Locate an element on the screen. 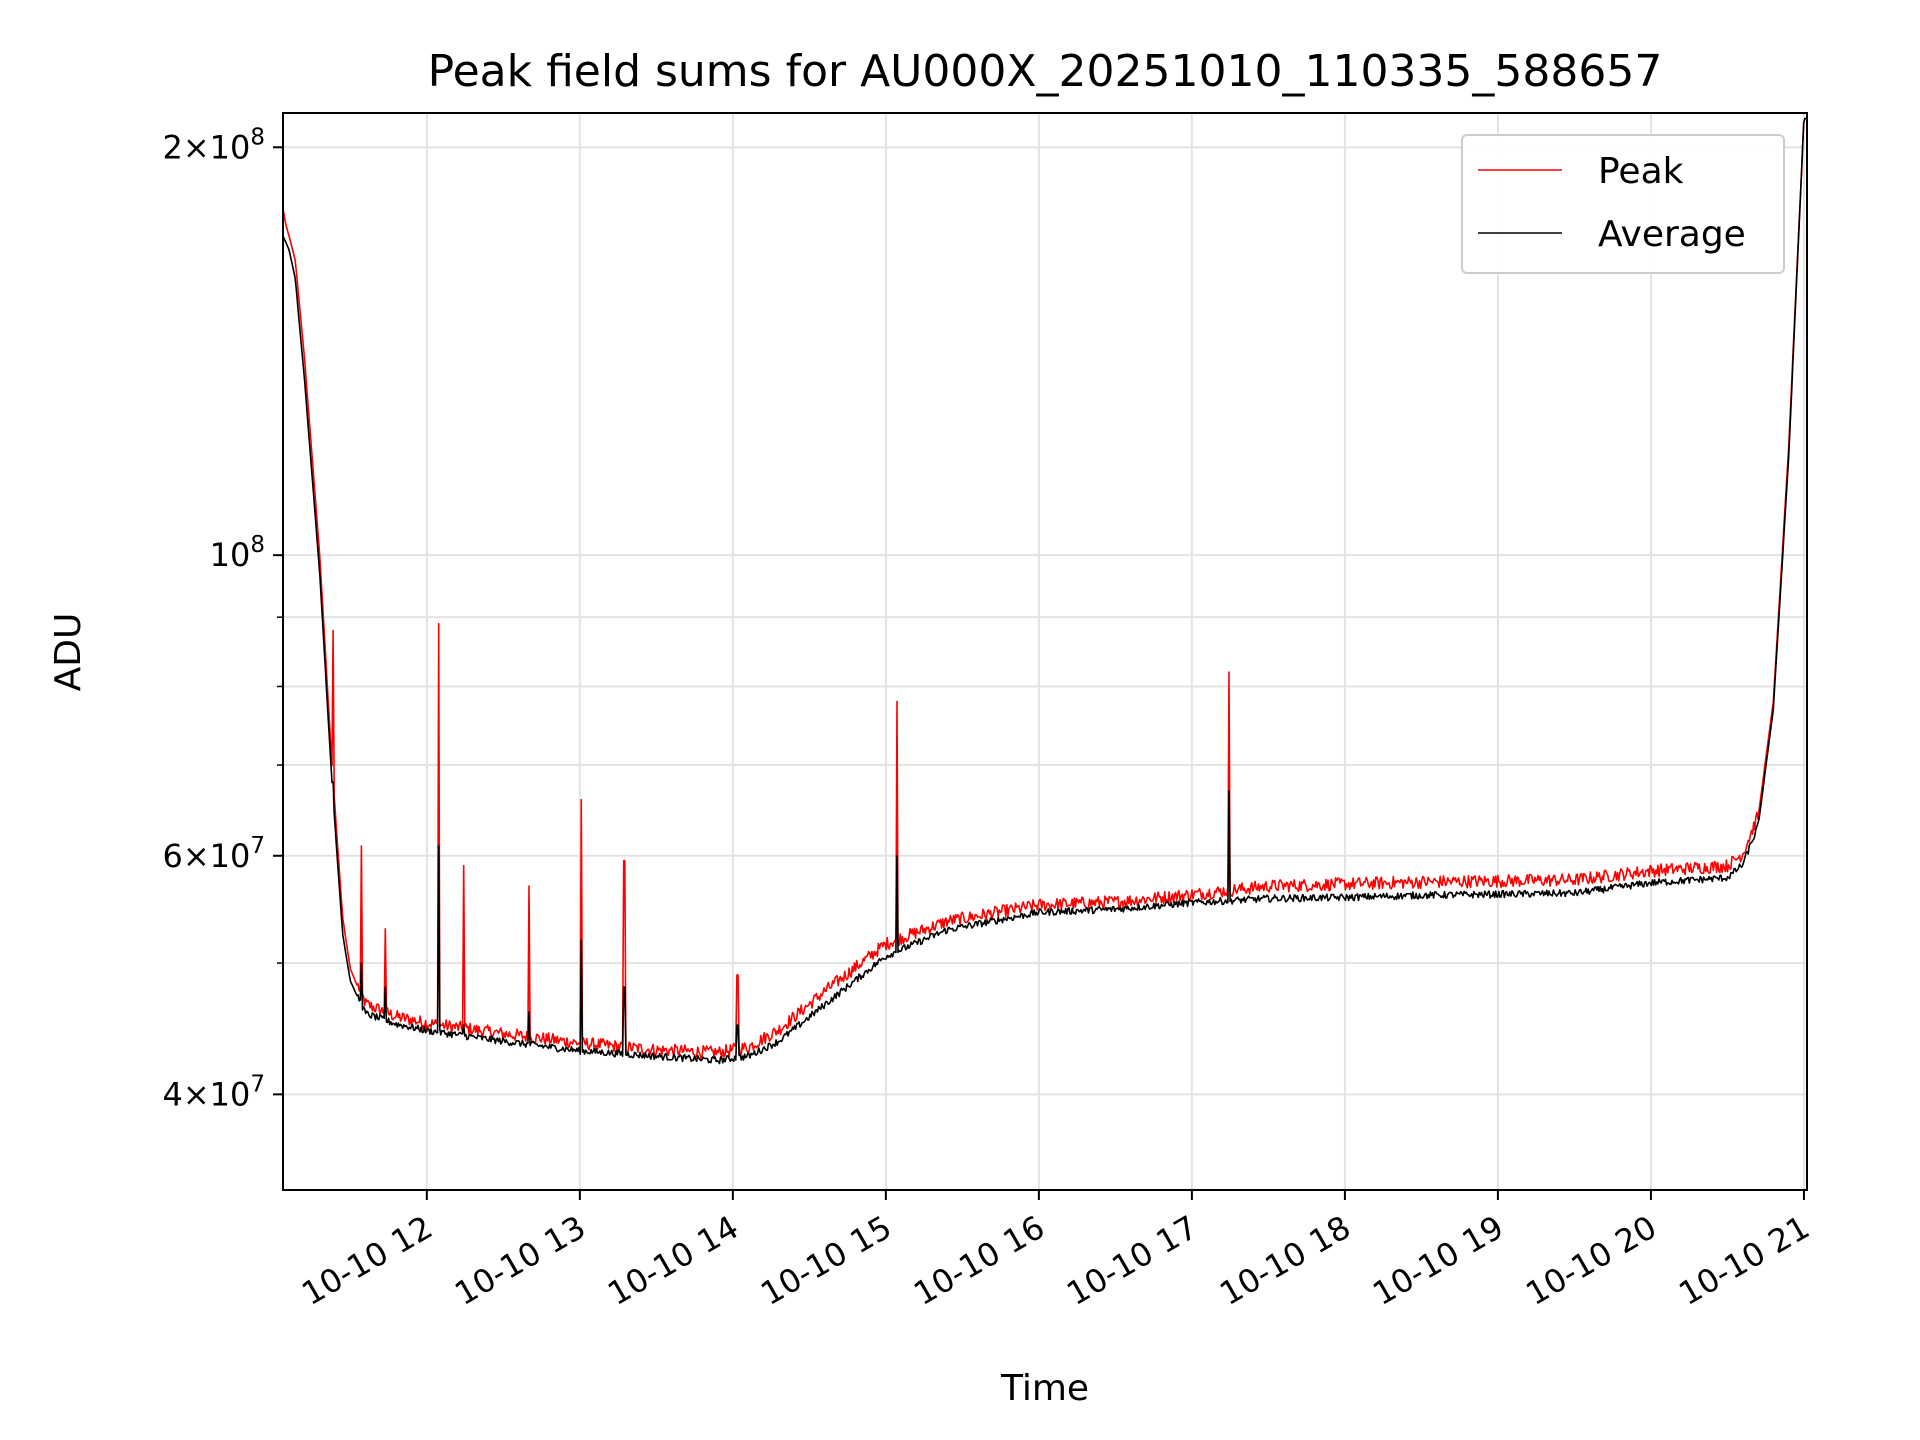 The height and width of the screenshot is (1440, 1920). y-axis-label: ADU is located at coordinates (68, 652).